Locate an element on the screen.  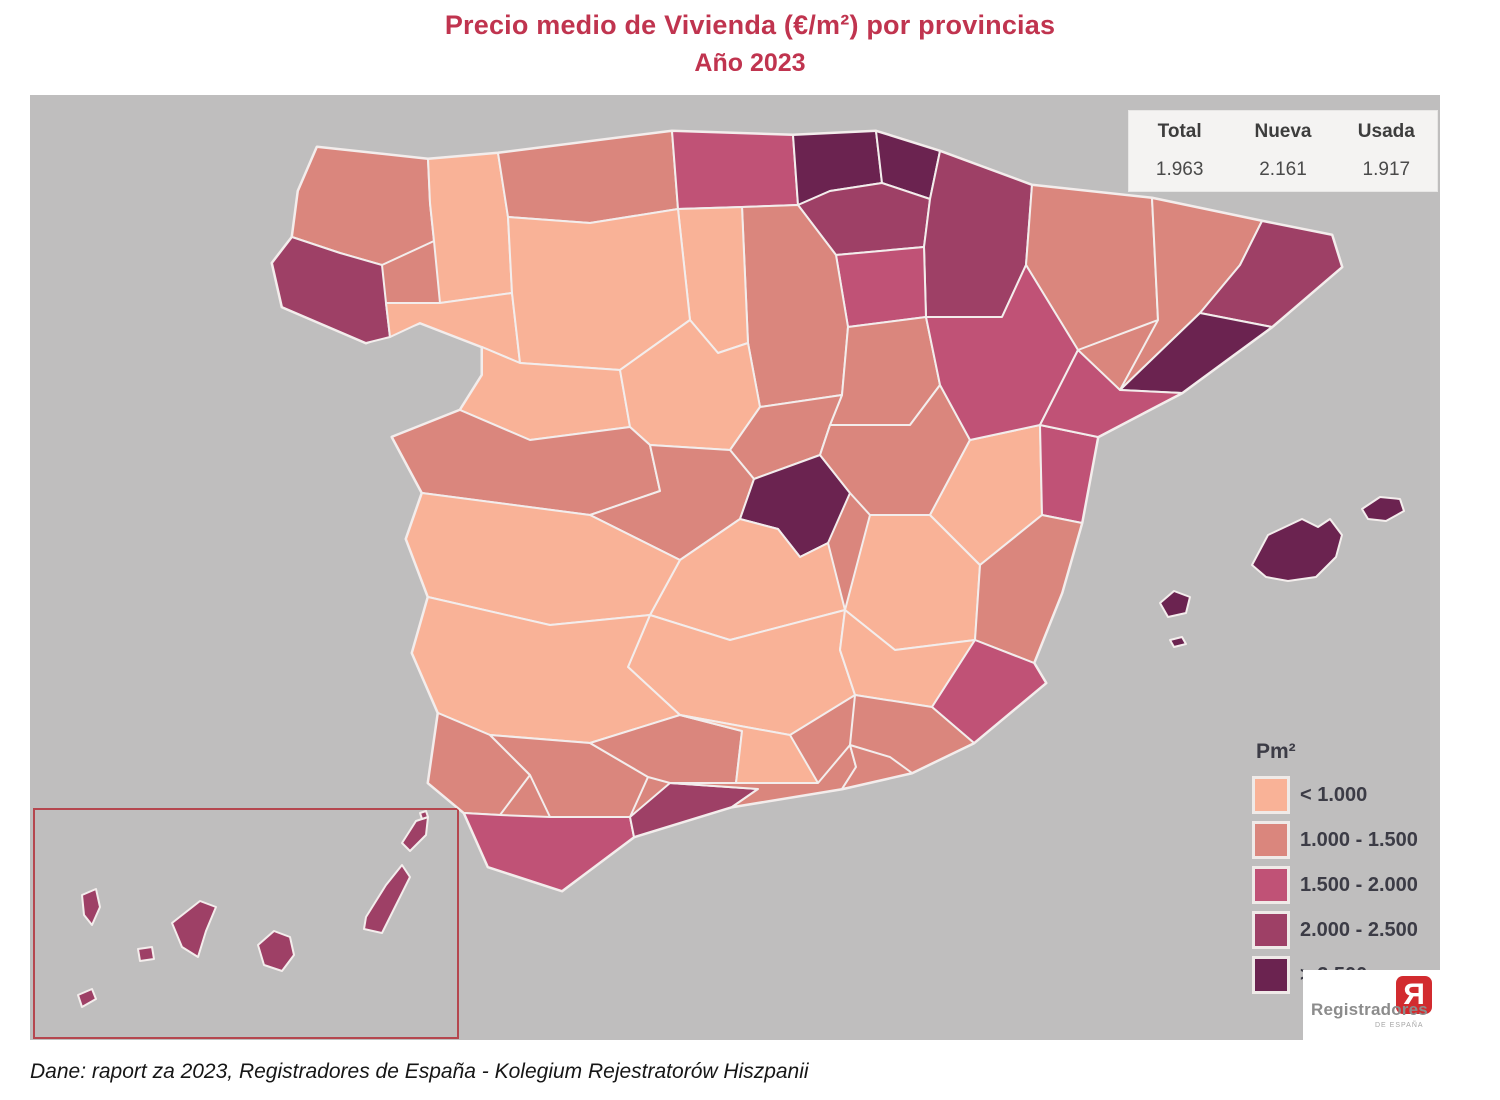
stat-usada: Usada 1.917 is located at coordinates (1386, 151).